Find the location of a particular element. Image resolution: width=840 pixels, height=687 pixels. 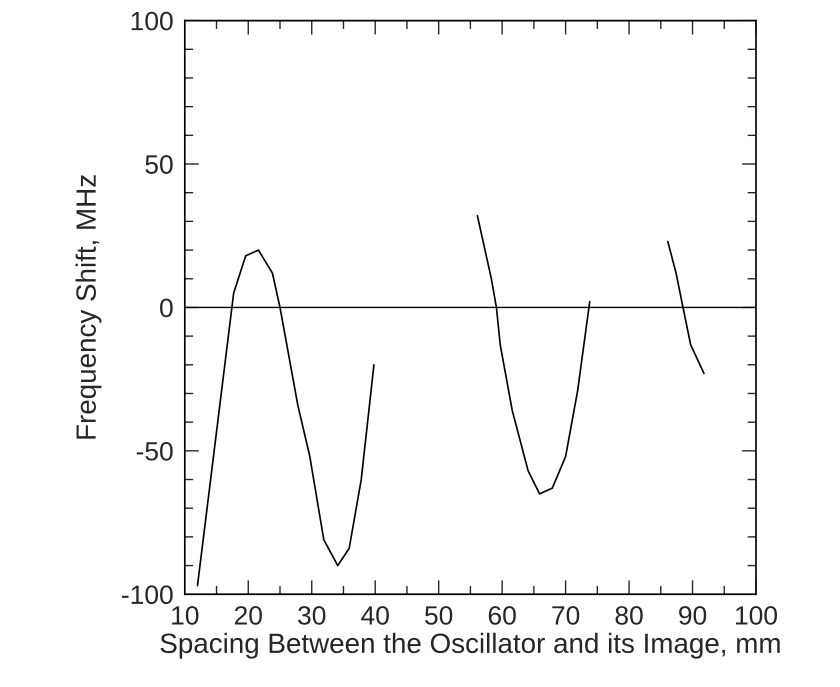

x-tick-label: 90 is located at coordinates (692, 615).